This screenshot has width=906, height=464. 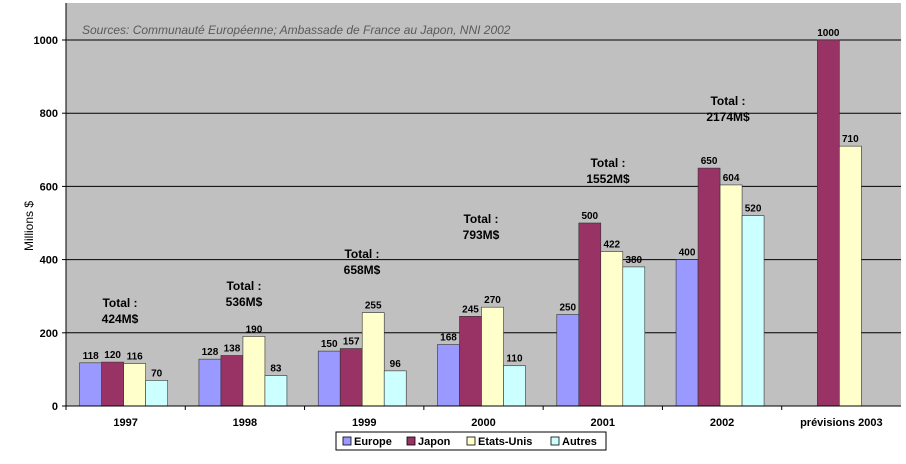 I want to click on bar-autres-2002, so click(x=753, y=311).